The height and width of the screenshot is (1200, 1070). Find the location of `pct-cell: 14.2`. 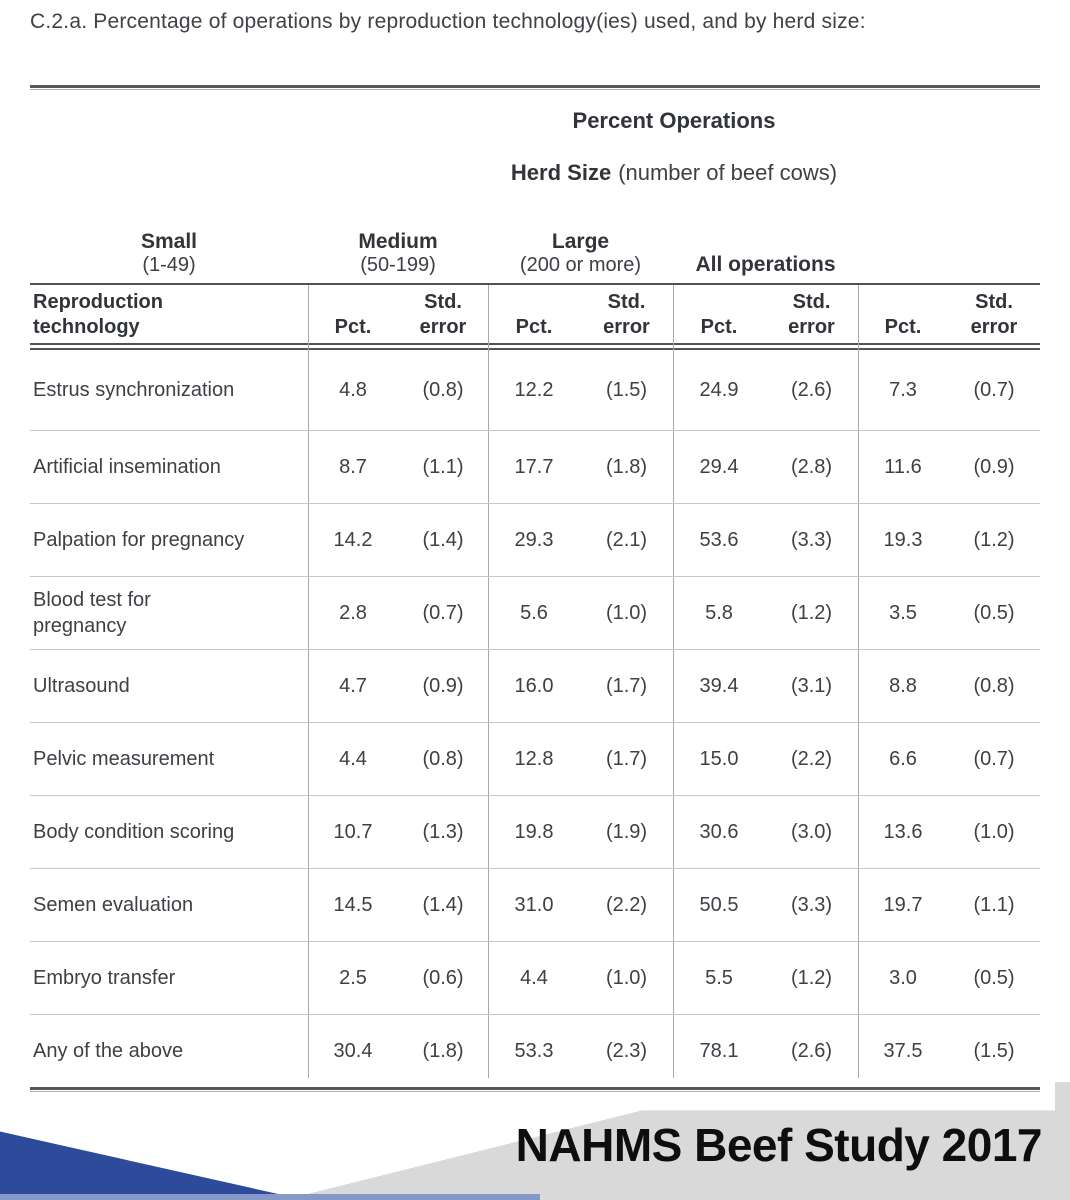

pct-cell: 14.2 is located at coordinates (353, 539).